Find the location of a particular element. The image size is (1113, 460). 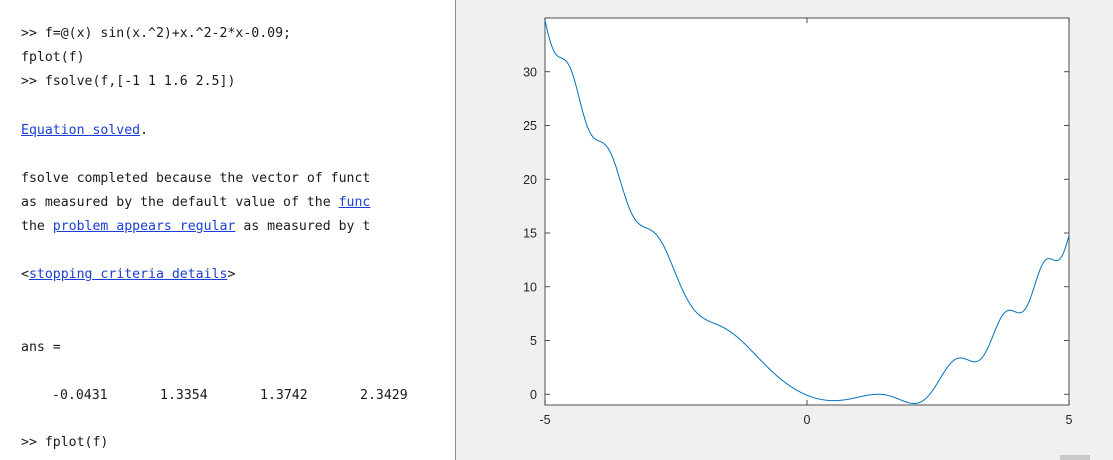

console-line-3: >> fsolve(f,[-1 1 1.6 2.5]) is located at coordinates (128, 82).